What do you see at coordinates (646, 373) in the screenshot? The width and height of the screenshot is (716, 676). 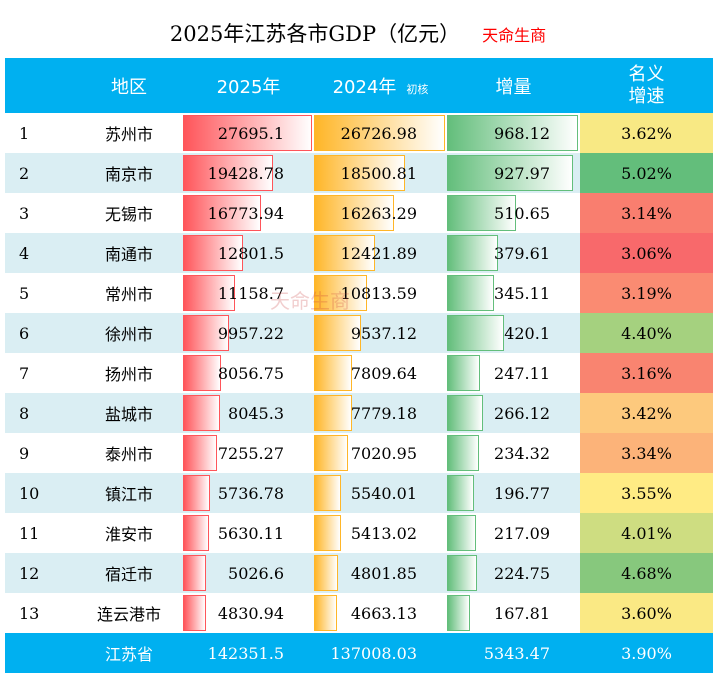 I see `growth-rate: 3.16%` at bounding box center [646, 373].